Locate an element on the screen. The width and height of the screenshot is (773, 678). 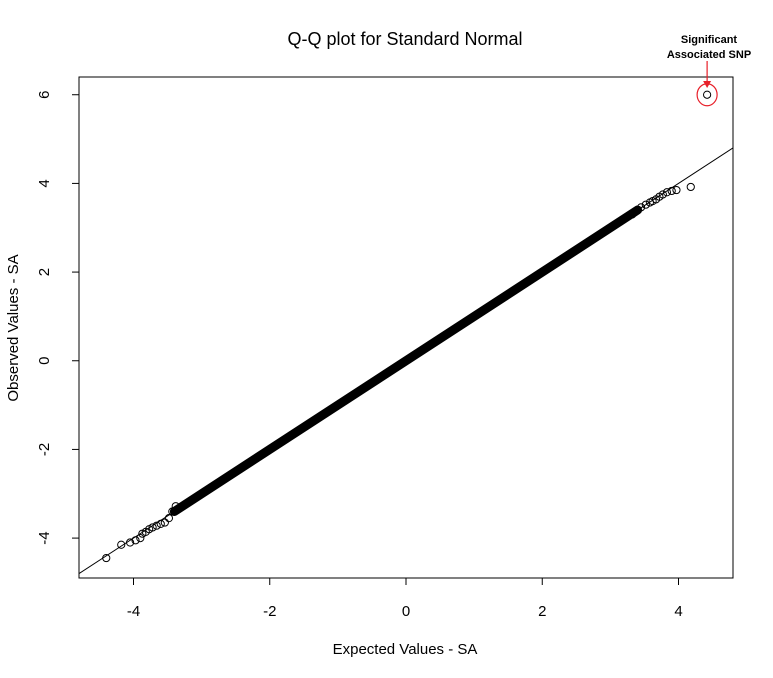
annotation: Significant Associated SNP is located at coordinates (709, 70).